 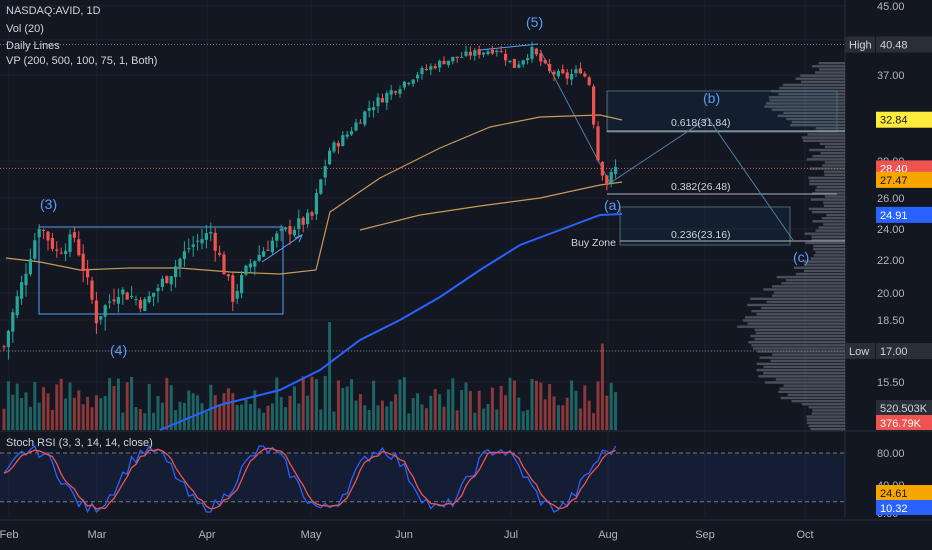 I want to click on legend-symbol: NASDAQ:AVID, 1D, so click(x=53, y=11).